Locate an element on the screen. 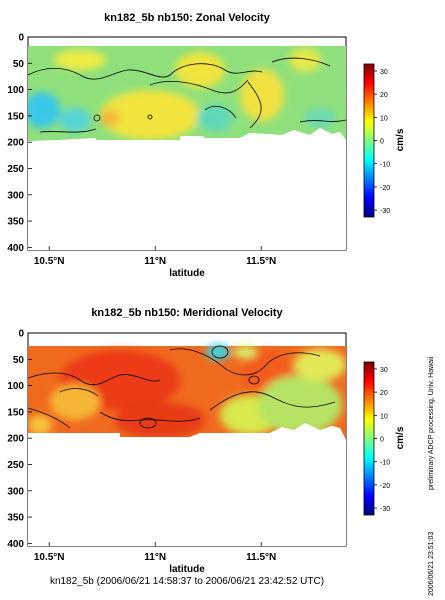 This screenshot has width=445, height=600. meridional-x-ticks: 10.5°N 11°N 11.5°N is located at coordinates (155, 552).